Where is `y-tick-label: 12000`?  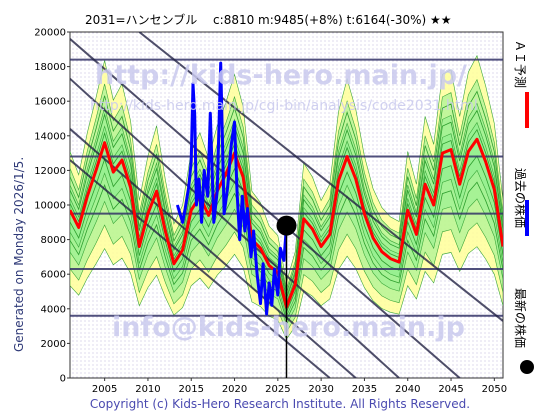
y-tick-label: 12000 is located at coordinates (50, 171).